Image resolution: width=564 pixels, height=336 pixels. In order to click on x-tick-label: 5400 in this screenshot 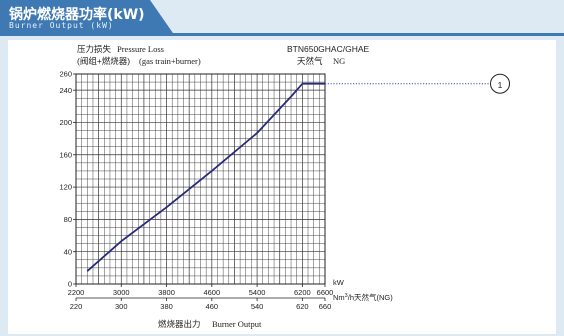, I will do `click(257, 292)`.